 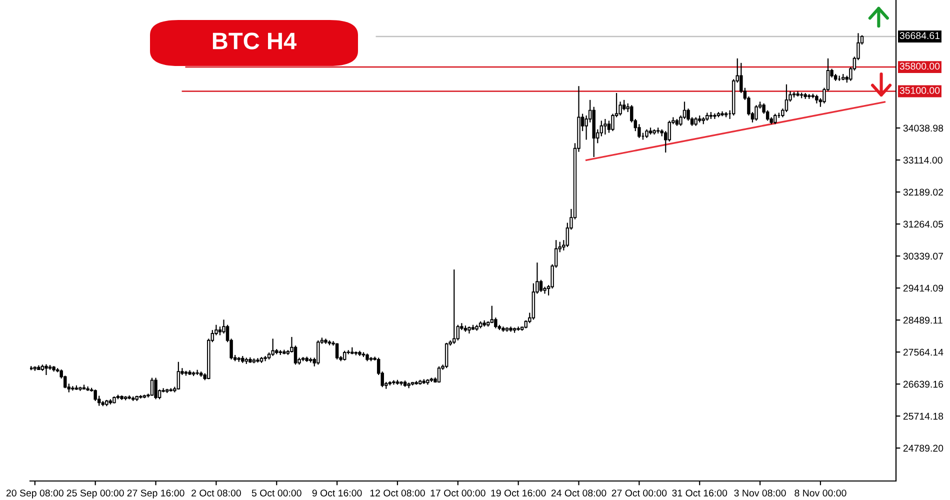 I want to click on x-tick-label: 19 Oct 16:00, so click(x=518, y=493).